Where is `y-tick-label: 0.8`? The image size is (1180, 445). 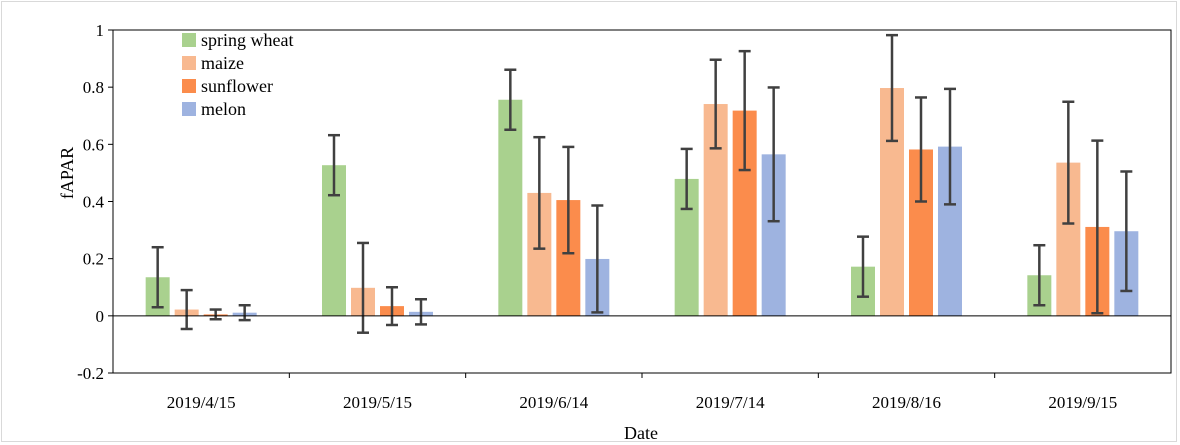 y-tick-label: 0.8 is located at coordinates (93, 87).